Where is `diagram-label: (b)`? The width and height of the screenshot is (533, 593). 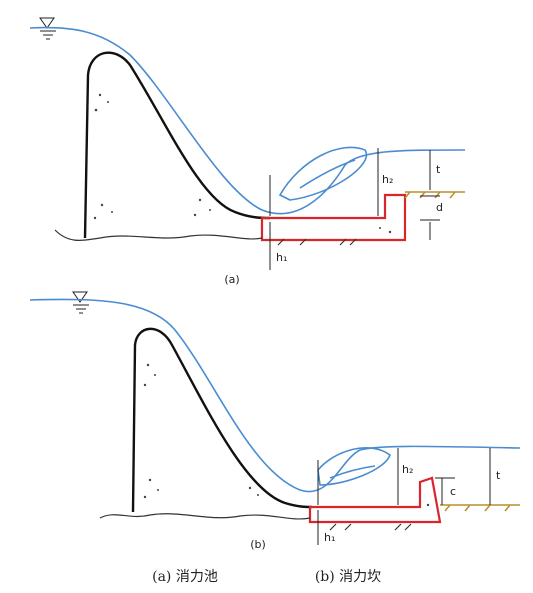
diagram-label: (b) is located at coordinates (258, 544).